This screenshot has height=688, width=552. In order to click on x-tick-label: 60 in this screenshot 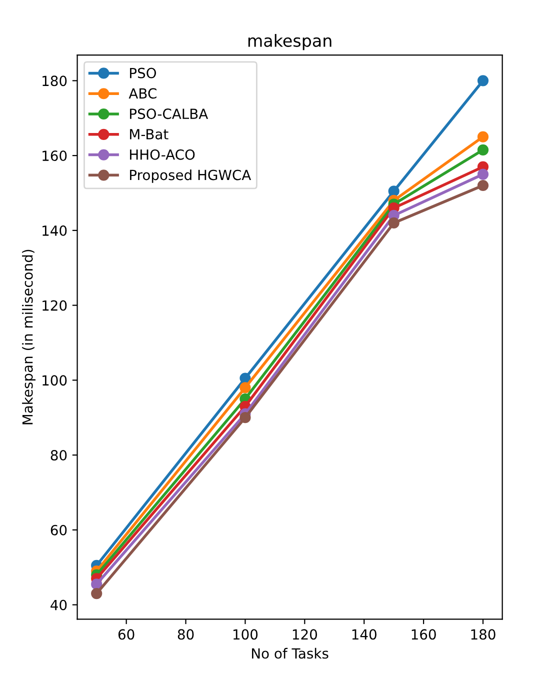, I will do `click(126, 634)`.